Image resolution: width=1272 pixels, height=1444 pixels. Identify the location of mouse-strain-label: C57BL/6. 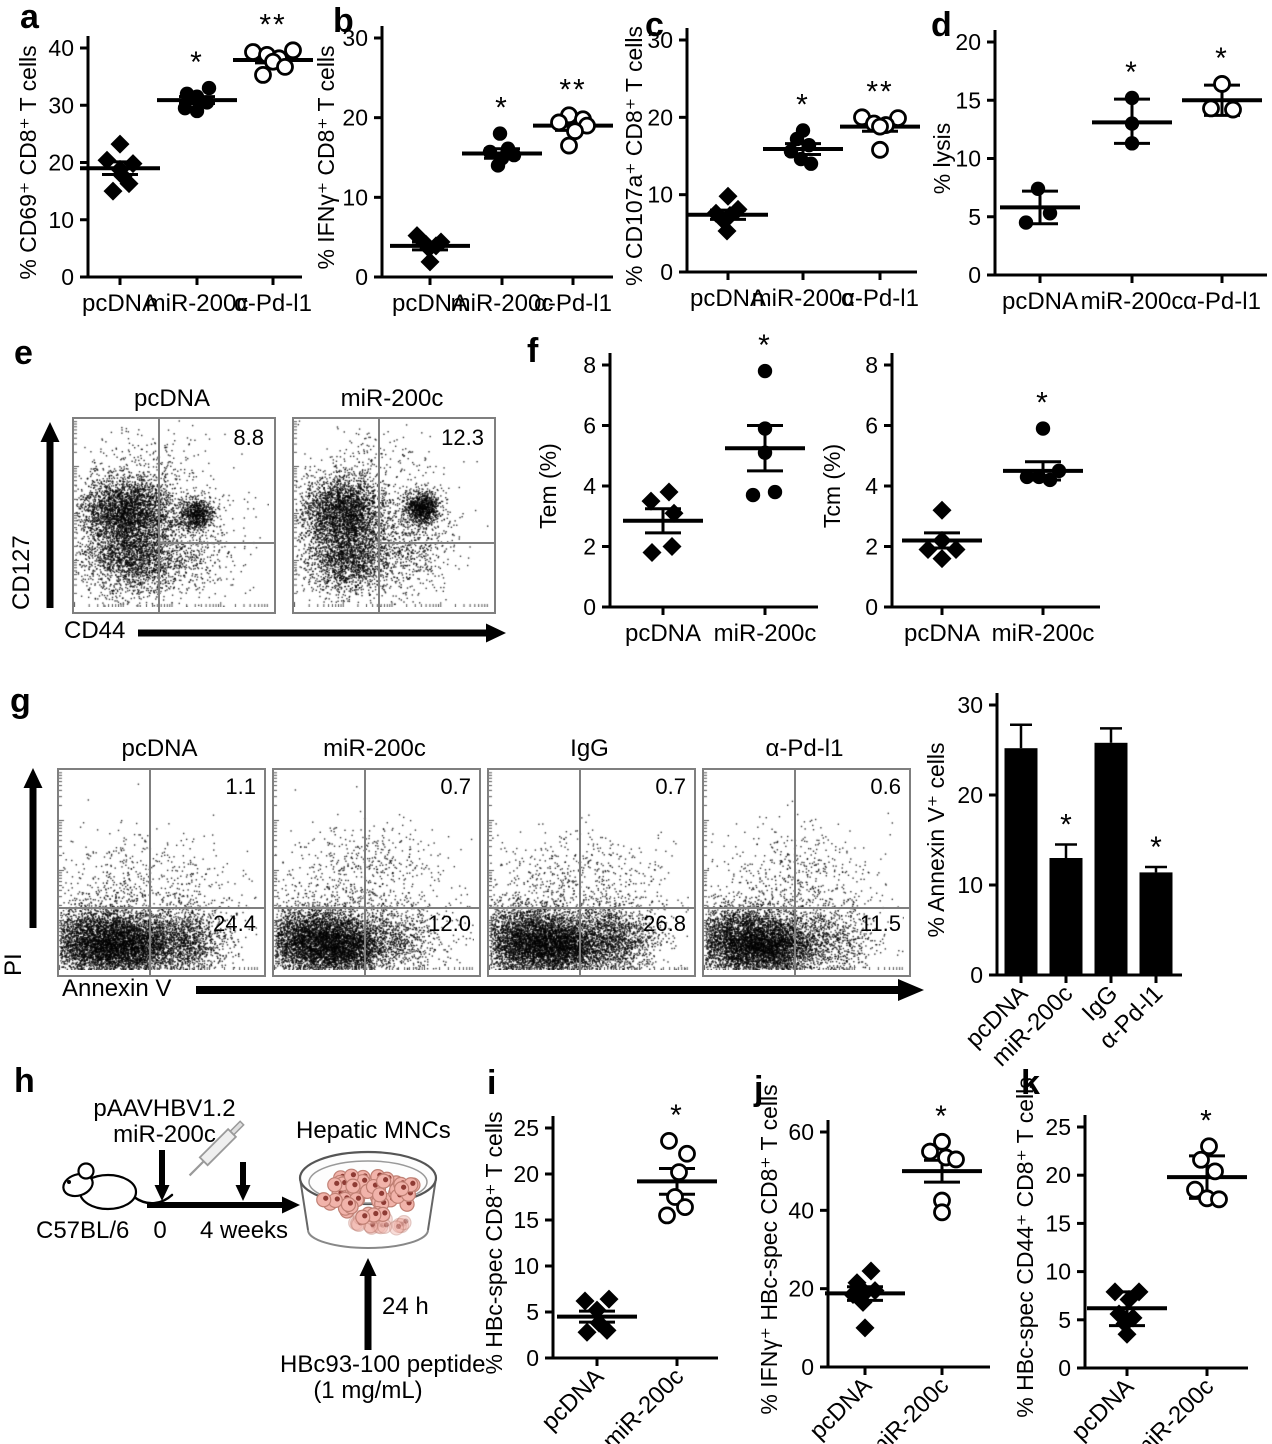
(83, 1230).